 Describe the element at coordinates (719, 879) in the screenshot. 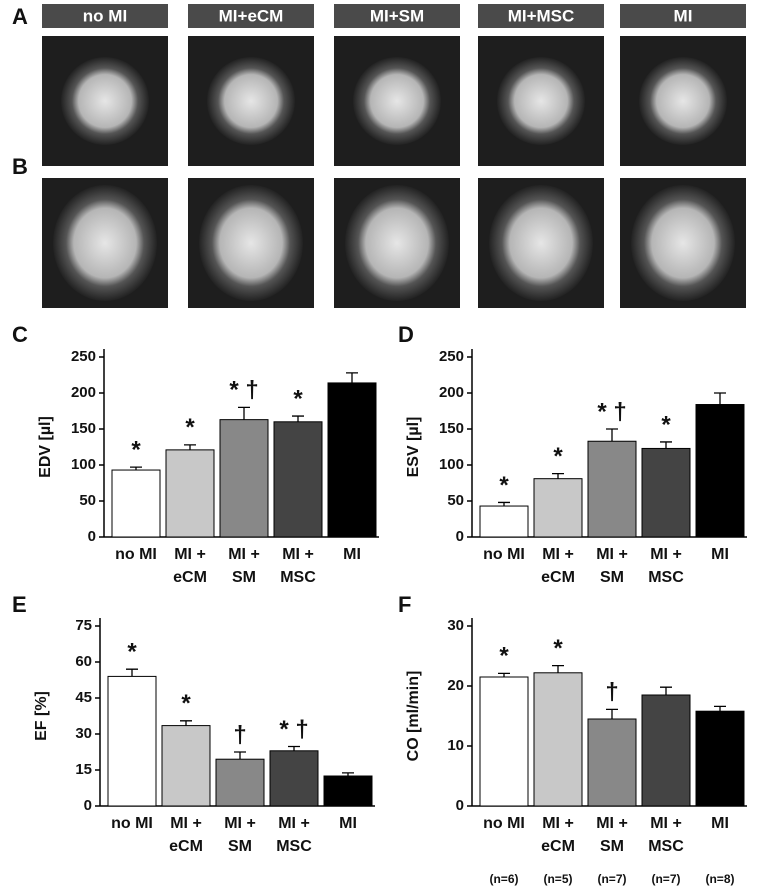

I see `n-label: (n=8)` at that location.